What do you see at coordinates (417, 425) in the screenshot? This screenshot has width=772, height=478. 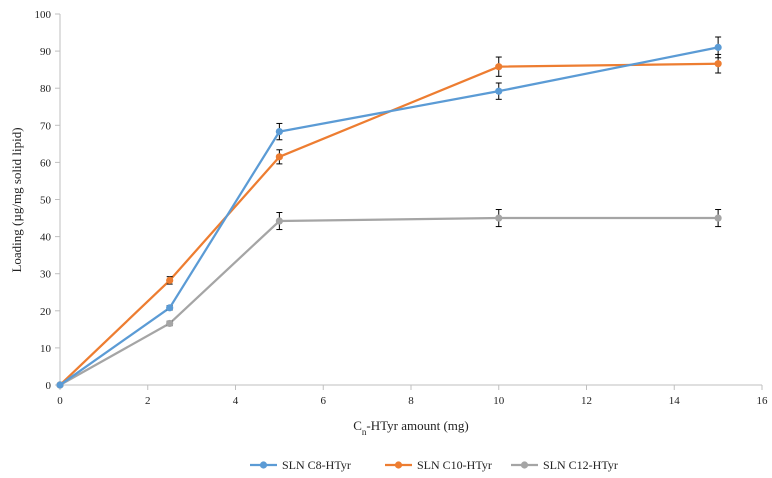 I see `x-axis-title-rest: -HTyr amount (mg)` at bounding box center [417, 425].